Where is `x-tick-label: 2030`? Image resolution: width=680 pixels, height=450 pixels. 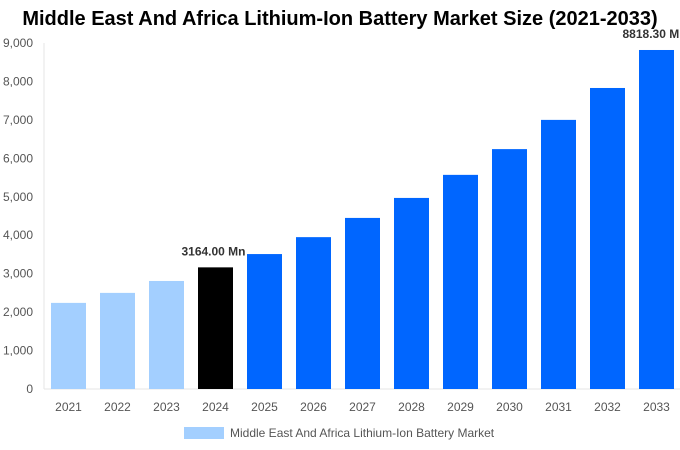
x-tick-label: 2030 is located at coordinates (509, 407).